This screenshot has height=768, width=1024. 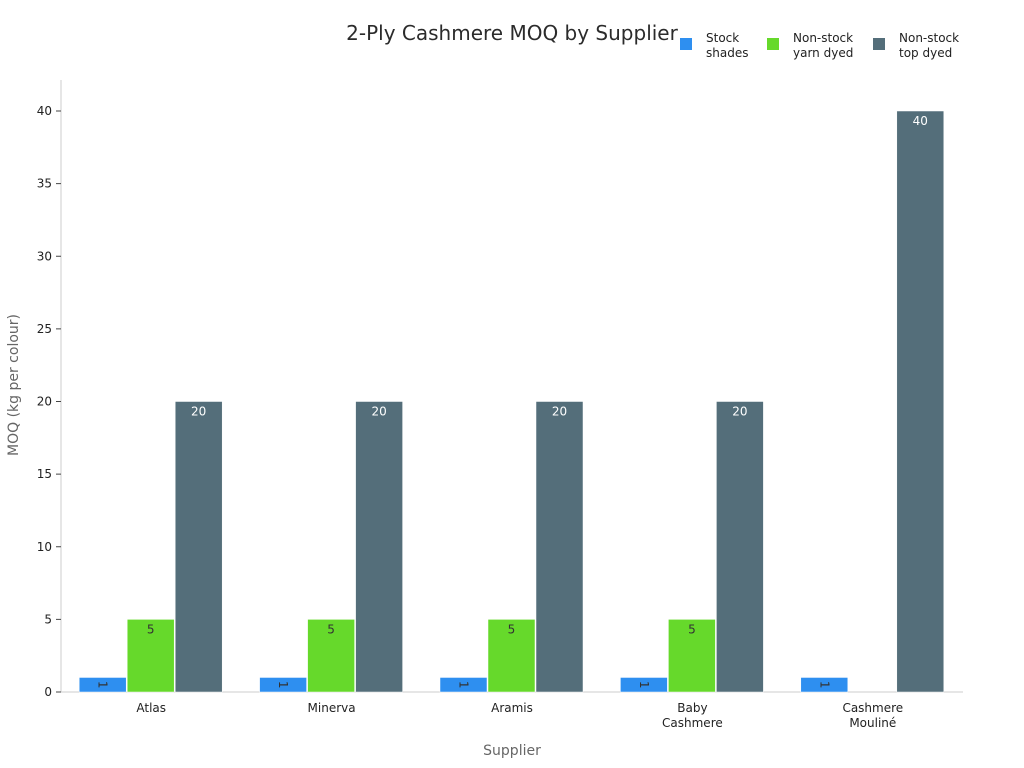 What do you see at coordinates (925, 53) in the screenshot?
I see `legend-label-line: top dyed` at bounding box center [925, 53].